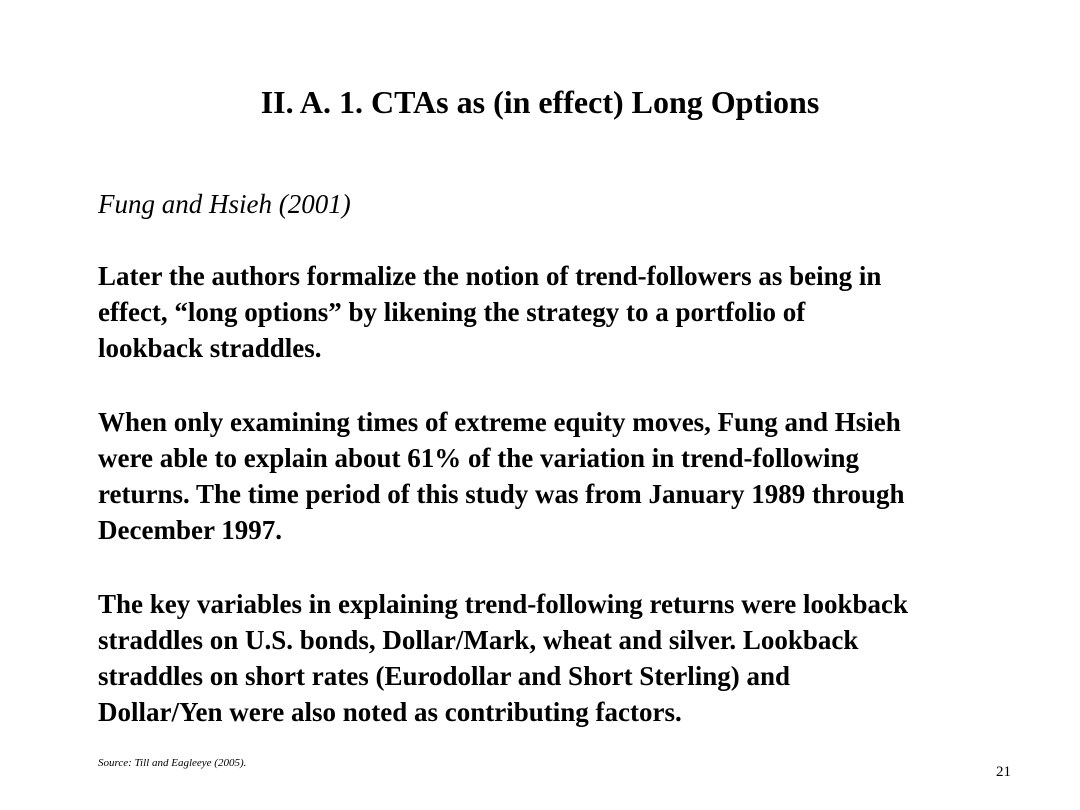 The width and height of the screenshot is (1080, 810). What do you see at coordinates (190, 530) in the screenshot?
I see `paragraph-line: December 1997.` at bounding box center [190, 530].